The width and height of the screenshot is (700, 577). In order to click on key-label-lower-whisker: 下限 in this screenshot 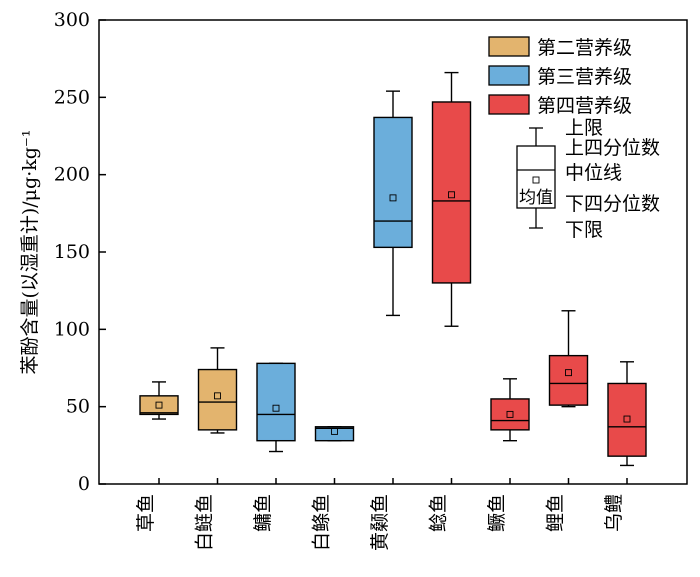, I will do `click(584, 230)`.